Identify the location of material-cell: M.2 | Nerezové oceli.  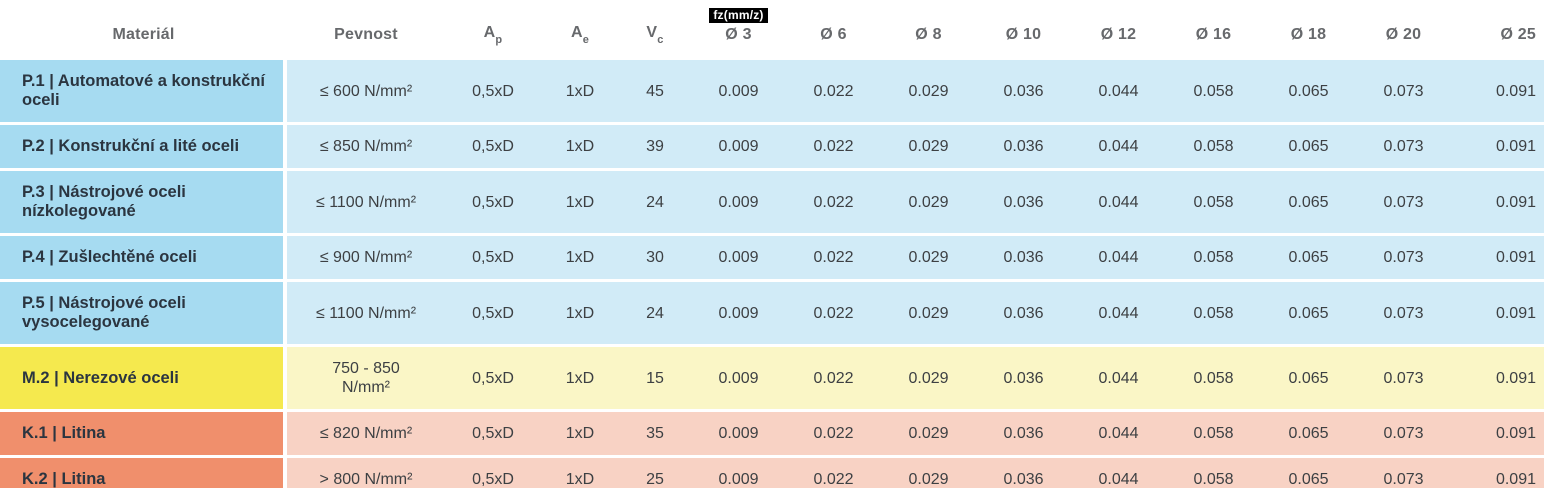
(143, 378).